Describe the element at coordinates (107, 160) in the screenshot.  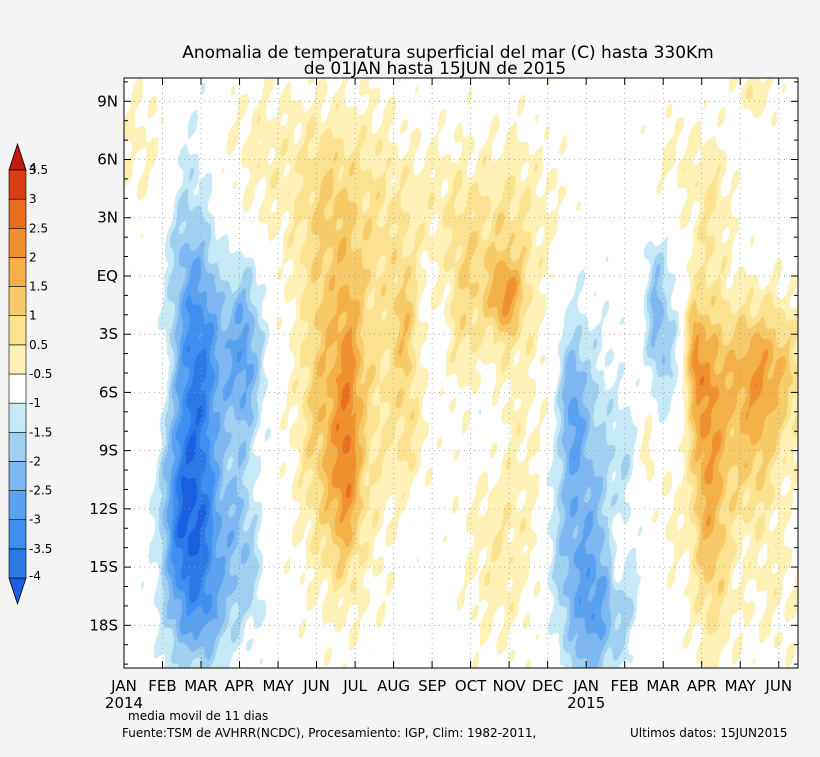
I see `y-tick-label: 6N` at that location.